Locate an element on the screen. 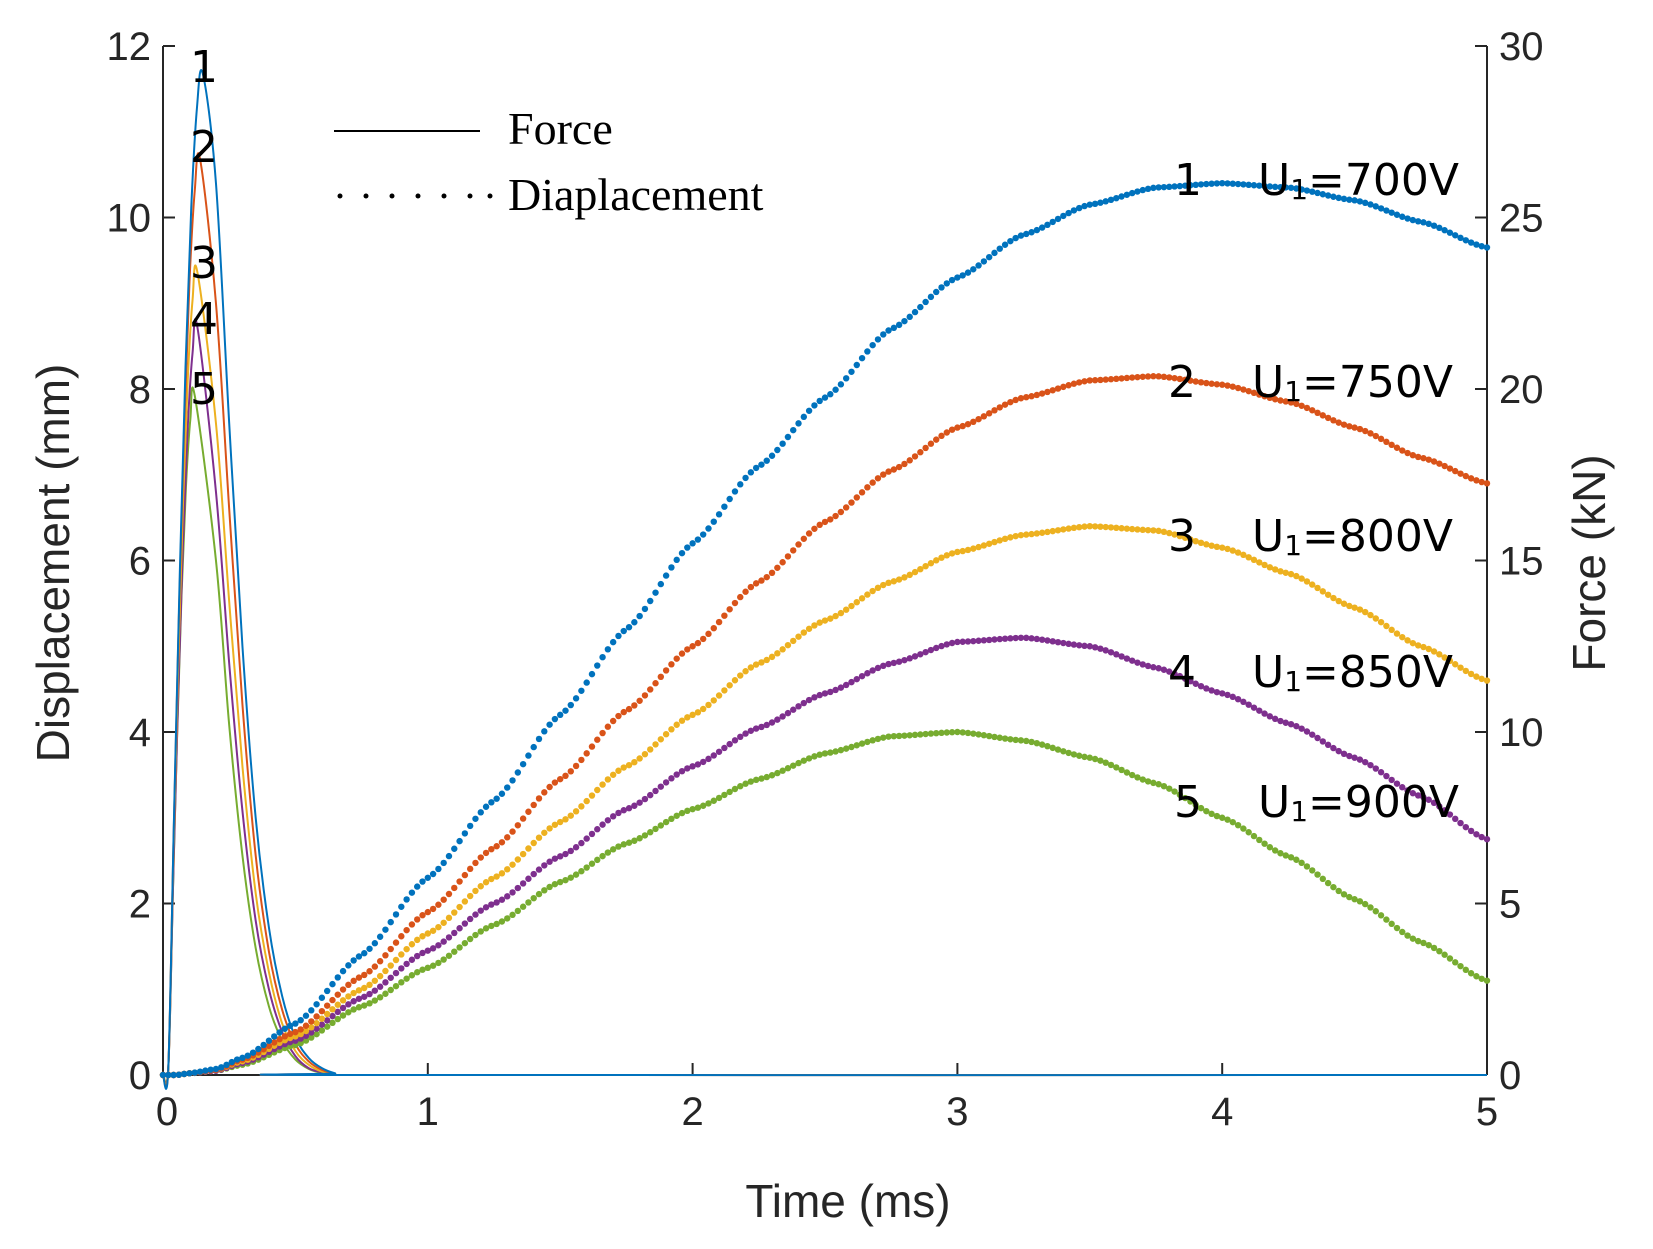  y-left-tick-label: 0 is located at coordinates (140, 1076).